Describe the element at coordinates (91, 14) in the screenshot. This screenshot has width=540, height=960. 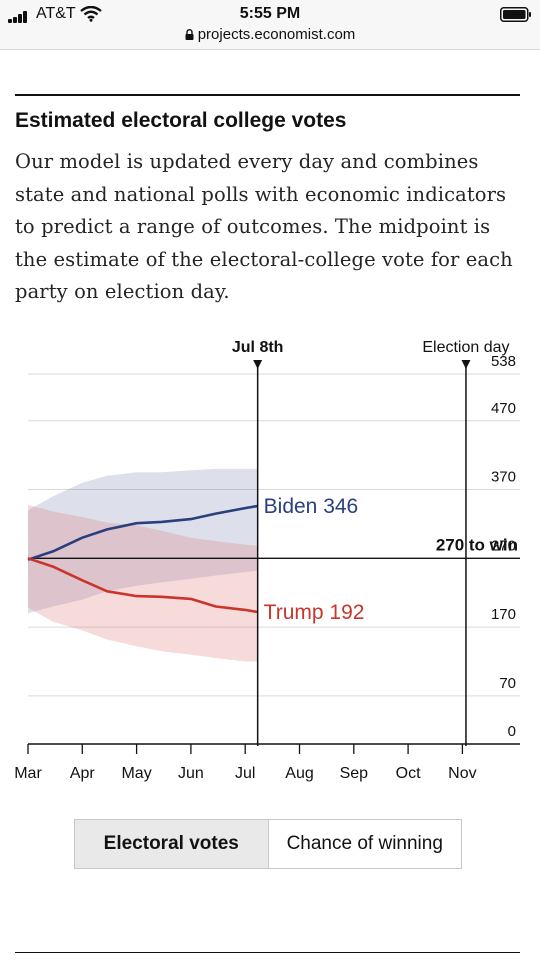
I see `wifi-icon` at that location.